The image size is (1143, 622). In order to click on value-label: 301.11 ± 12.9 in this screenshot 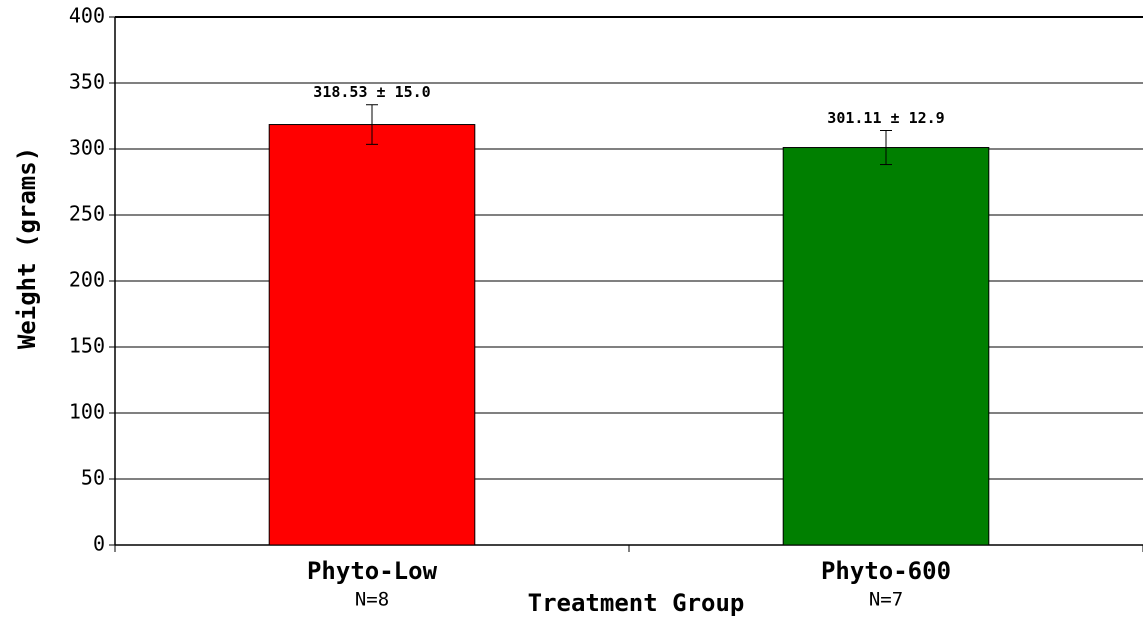, I will do `click(885, 118)`.